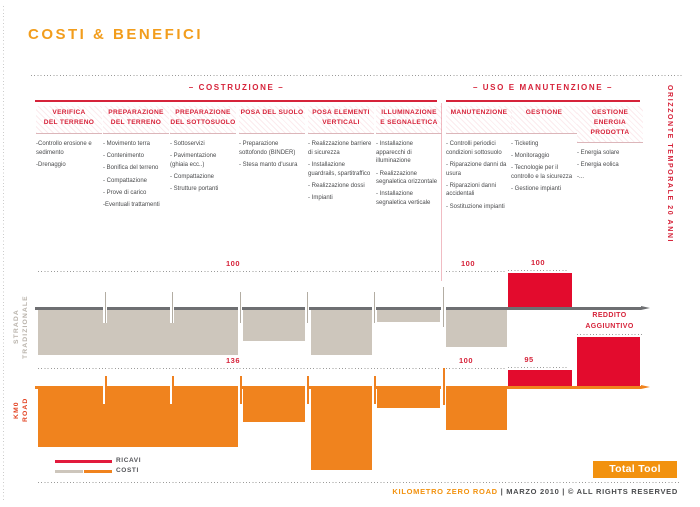 This screenshot has width=700, height=507. What do you see at coordinates (236, 101) in the screenshot?
I see `section-costruzione-underline` at bounding box center [236, 101].